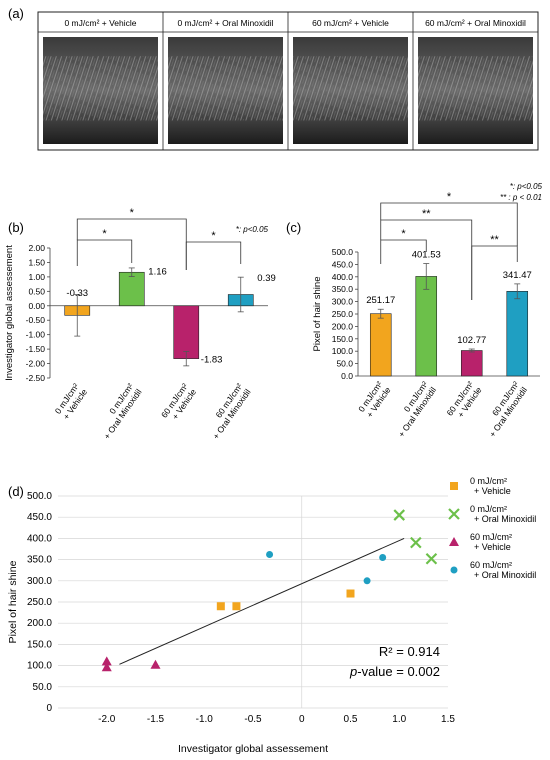 The height and width of the screenshot is (760, 550). I want to click on chart-c-y-tick-label: 100.0, so click(343, 351).